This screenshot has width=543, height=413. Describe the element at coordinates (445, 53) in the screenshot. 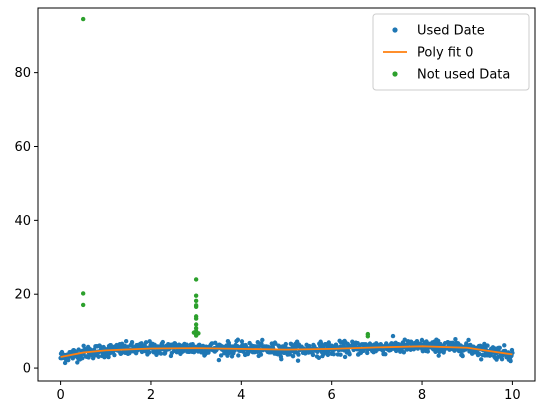

I see `legend-poly-fit-label: Poly fit 0` at that location.